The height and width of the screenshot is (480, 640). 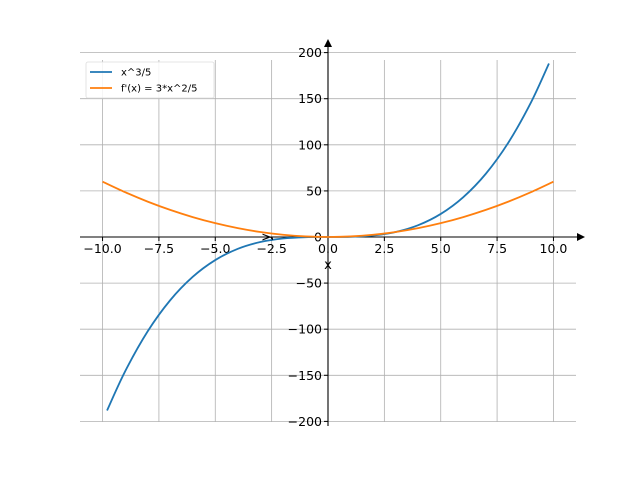 I want to click on x-axis-arrow-icon, so click(x=581, y=237).